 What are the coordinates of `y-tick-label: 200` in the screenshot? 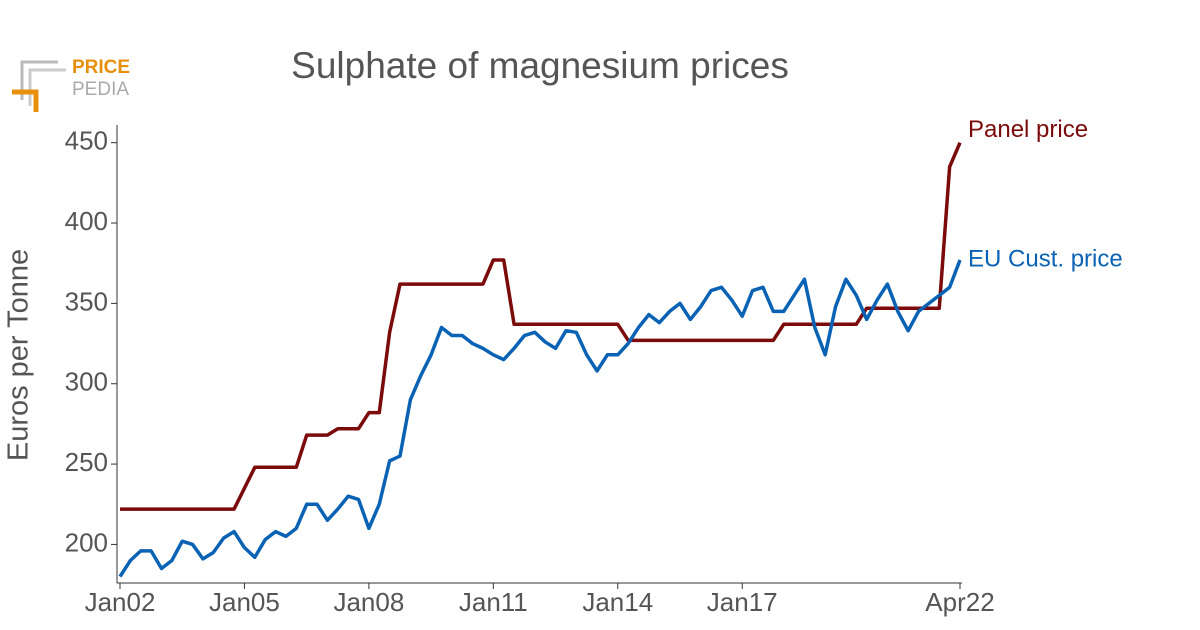 It's located at (86, 542).